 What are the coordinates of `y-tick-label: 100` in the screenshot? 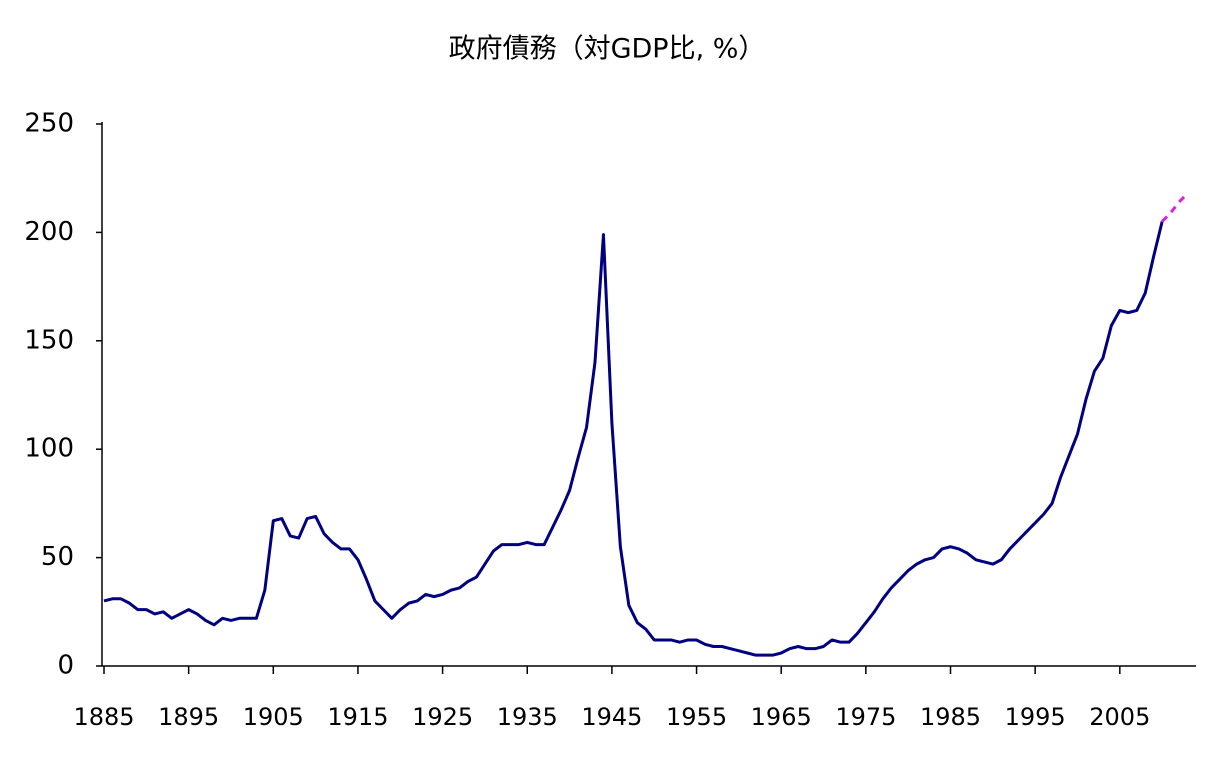 It's located at (49, 449).